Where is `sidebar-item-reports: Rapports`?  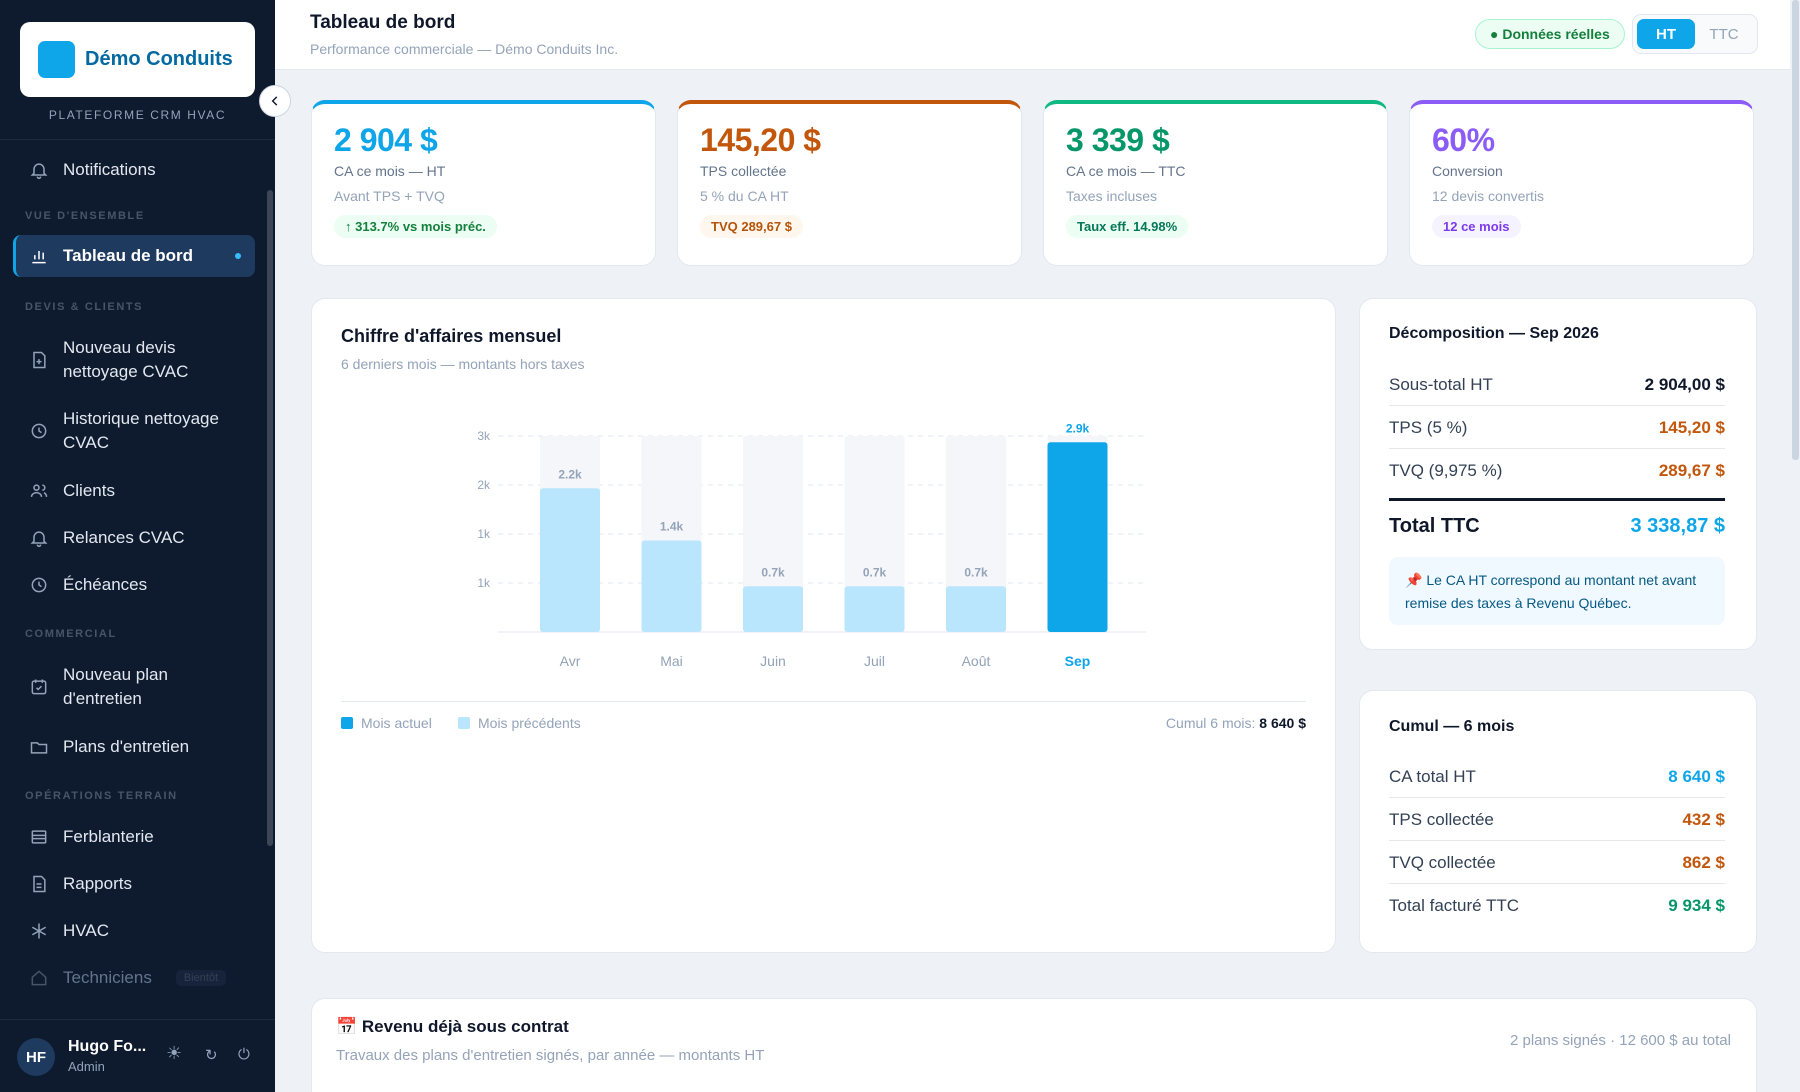 sidebar-item-reports: Rapports is located at coordinates (134, 884).